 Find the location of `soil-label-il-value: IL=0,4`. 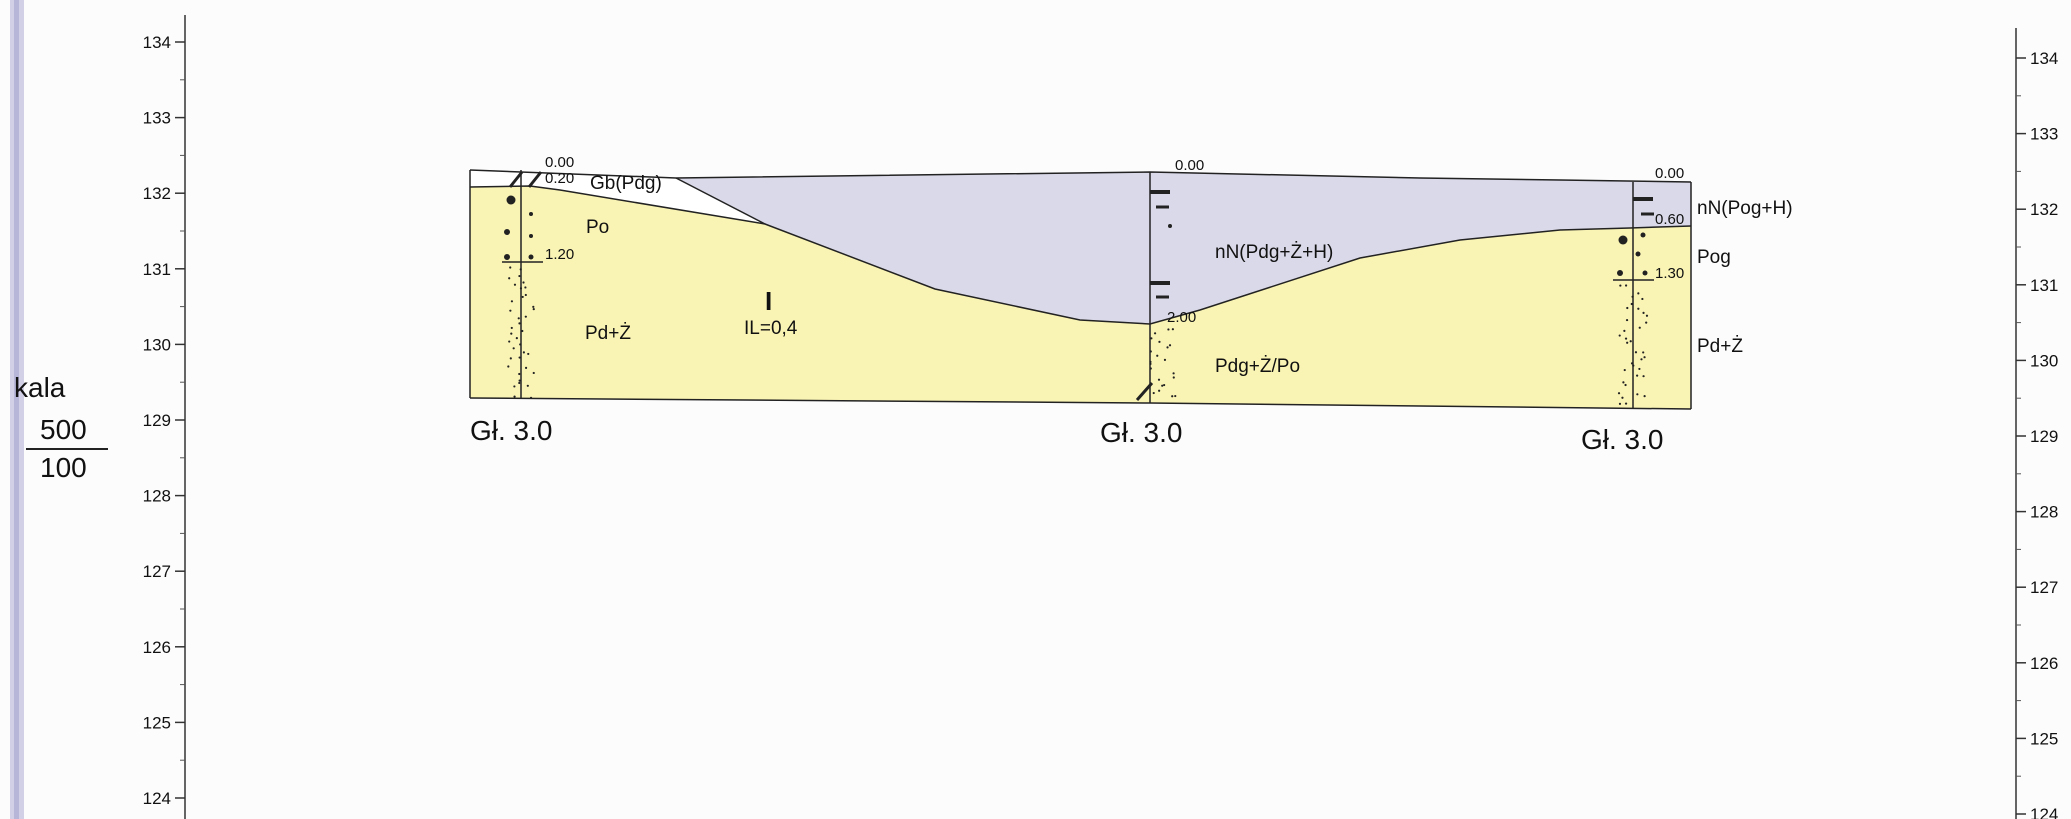

soil-label-il-value: IL=0,4 is located at coordinates (771, 328).